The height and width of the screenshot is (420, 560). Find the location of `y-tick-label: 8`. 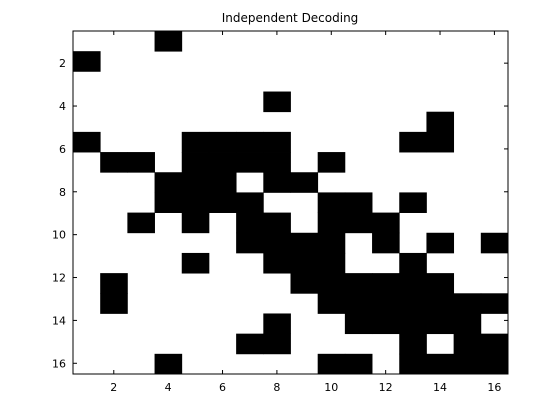

y-tick-label: 8 is located at coordinates (62, 192).